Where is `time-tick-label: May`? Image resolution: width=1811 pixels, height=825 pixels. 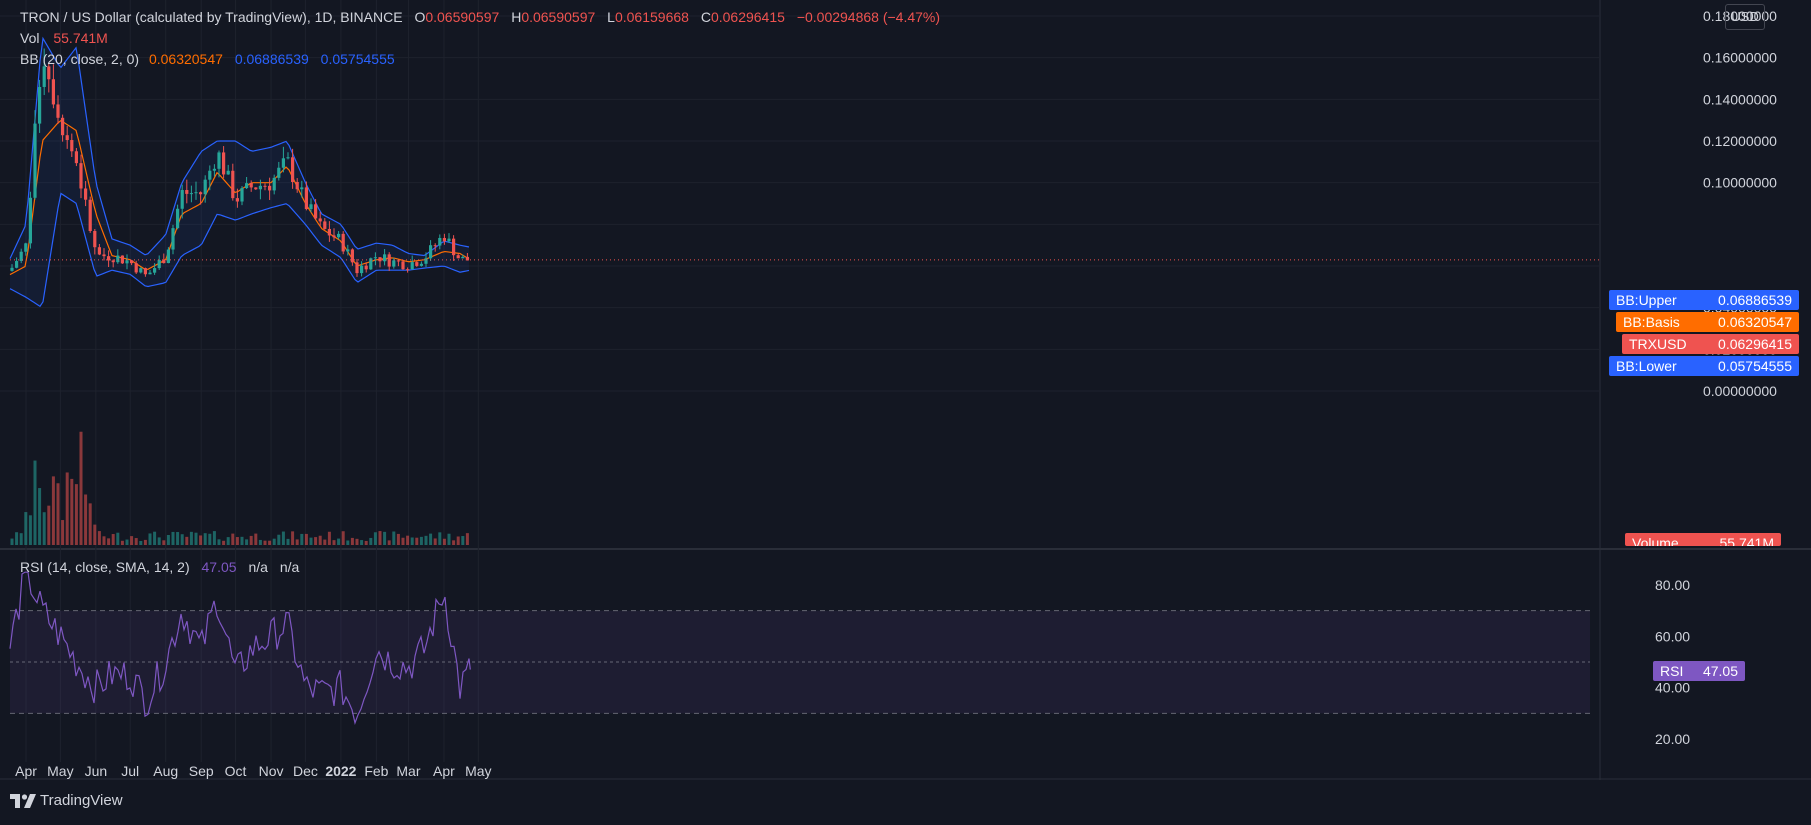
time-tick-label: May is located at coordinates (478, 771).